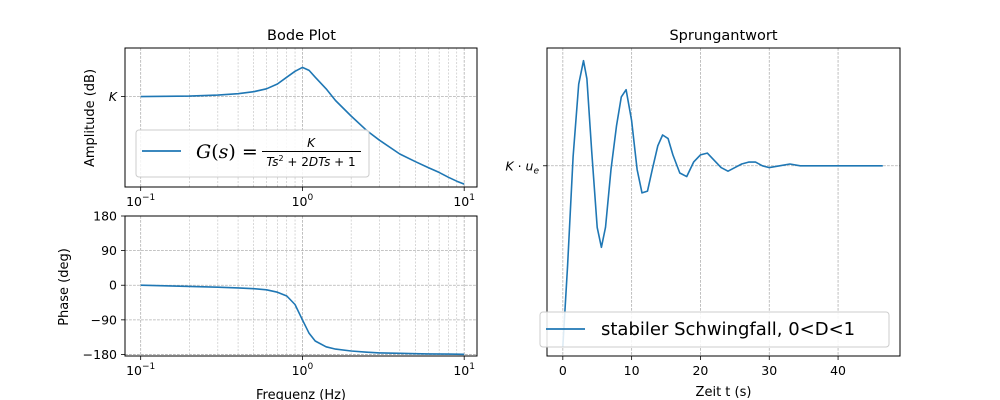 The image size is (1000, 400). I want to click on amplitude-ticks: 10⁻¹ 10⁰ 10¹ K, so click(292, 149).